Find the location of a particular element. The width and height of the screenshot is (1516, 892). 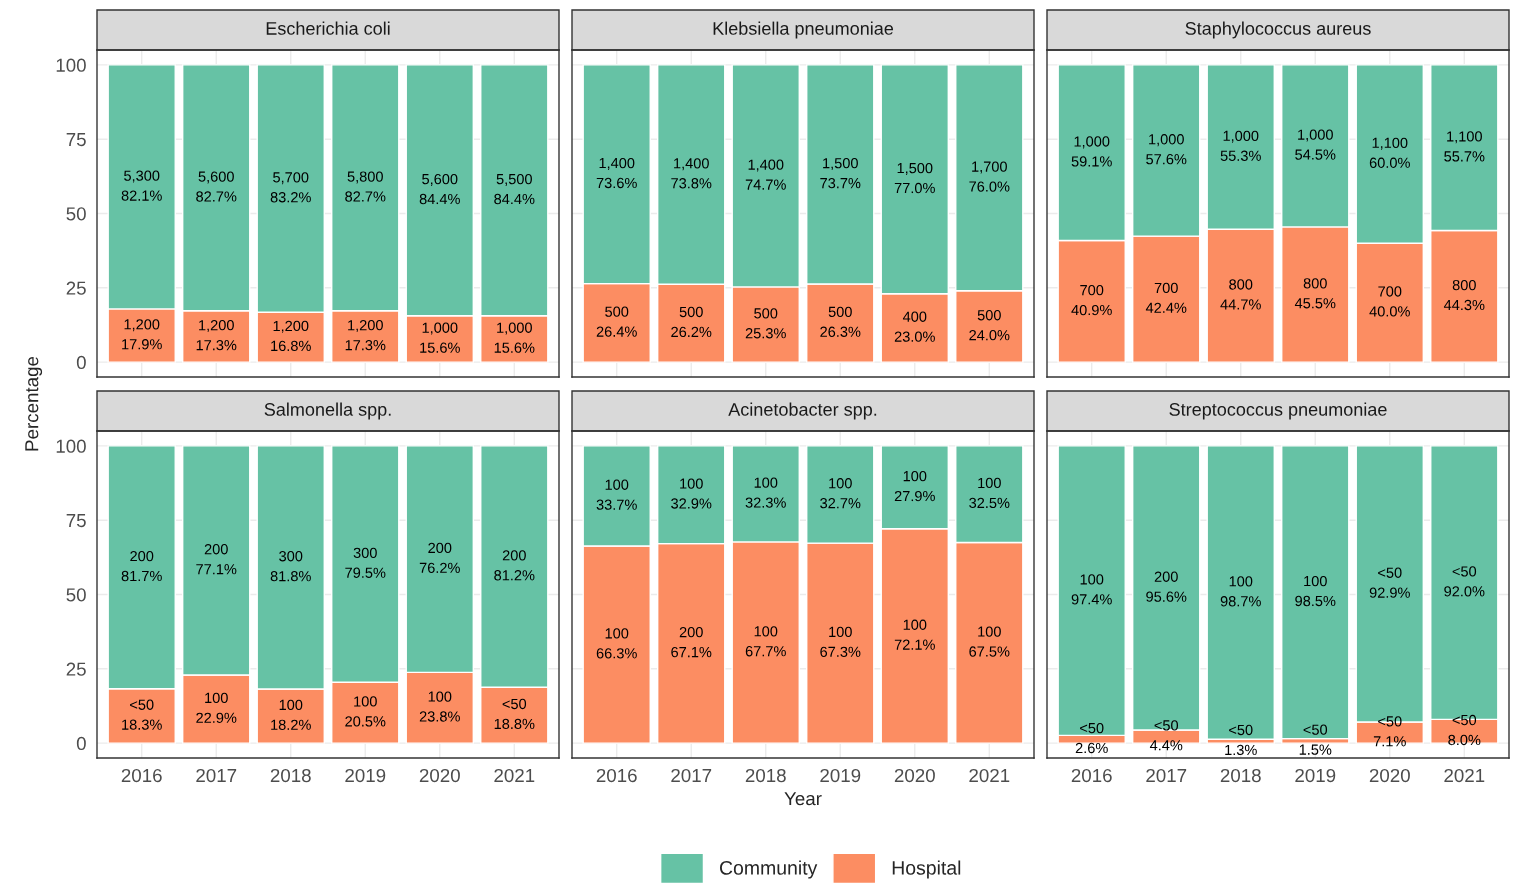

data-label: <50 4.4% is located at coordinates (1166, 735).